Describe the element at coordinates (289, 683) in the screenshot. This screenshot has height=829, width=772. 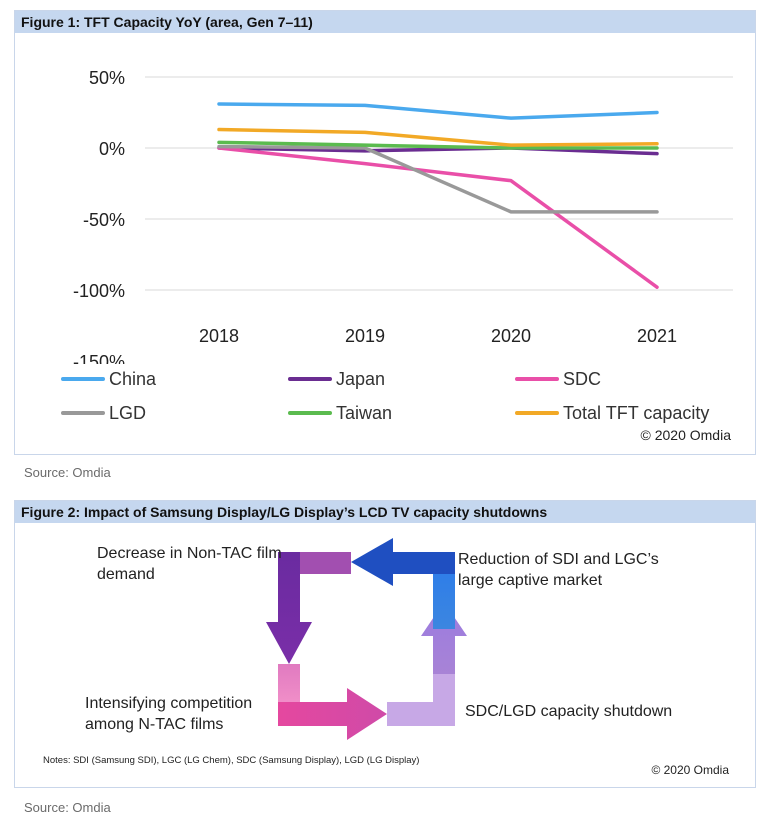
I see `left-band-lower` at that location.